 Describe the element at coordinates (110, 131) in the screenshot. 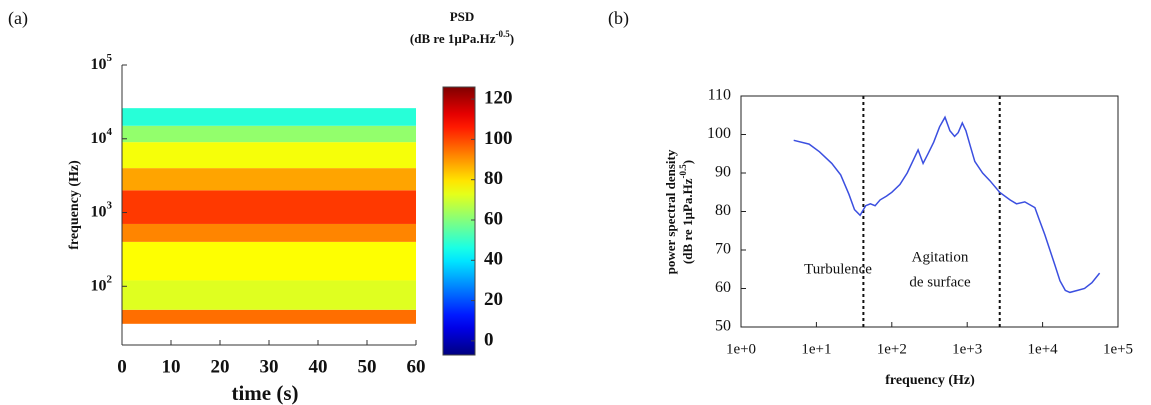

I see `tick-exponent: 4` at that location.